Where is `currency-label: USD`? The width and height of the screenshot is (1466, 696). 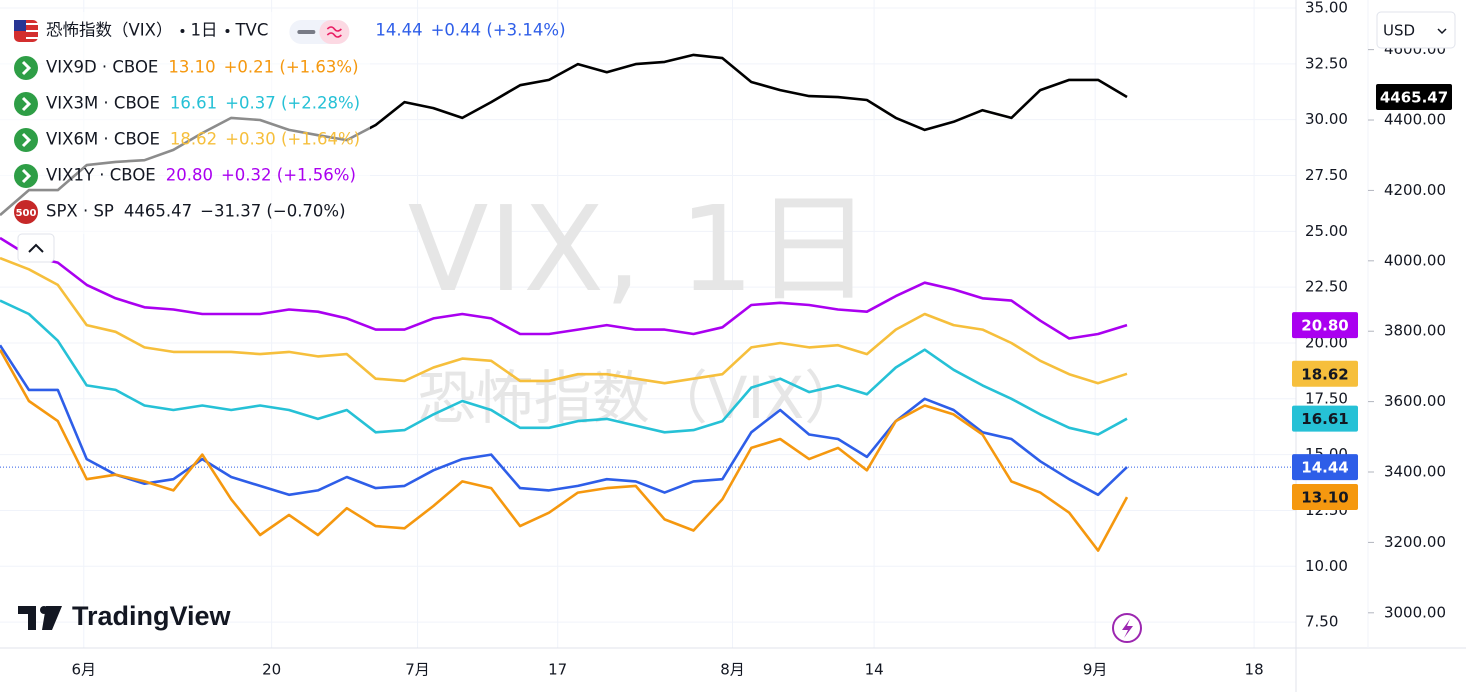
currency-label: USD is located at coordinates (1399, 31).